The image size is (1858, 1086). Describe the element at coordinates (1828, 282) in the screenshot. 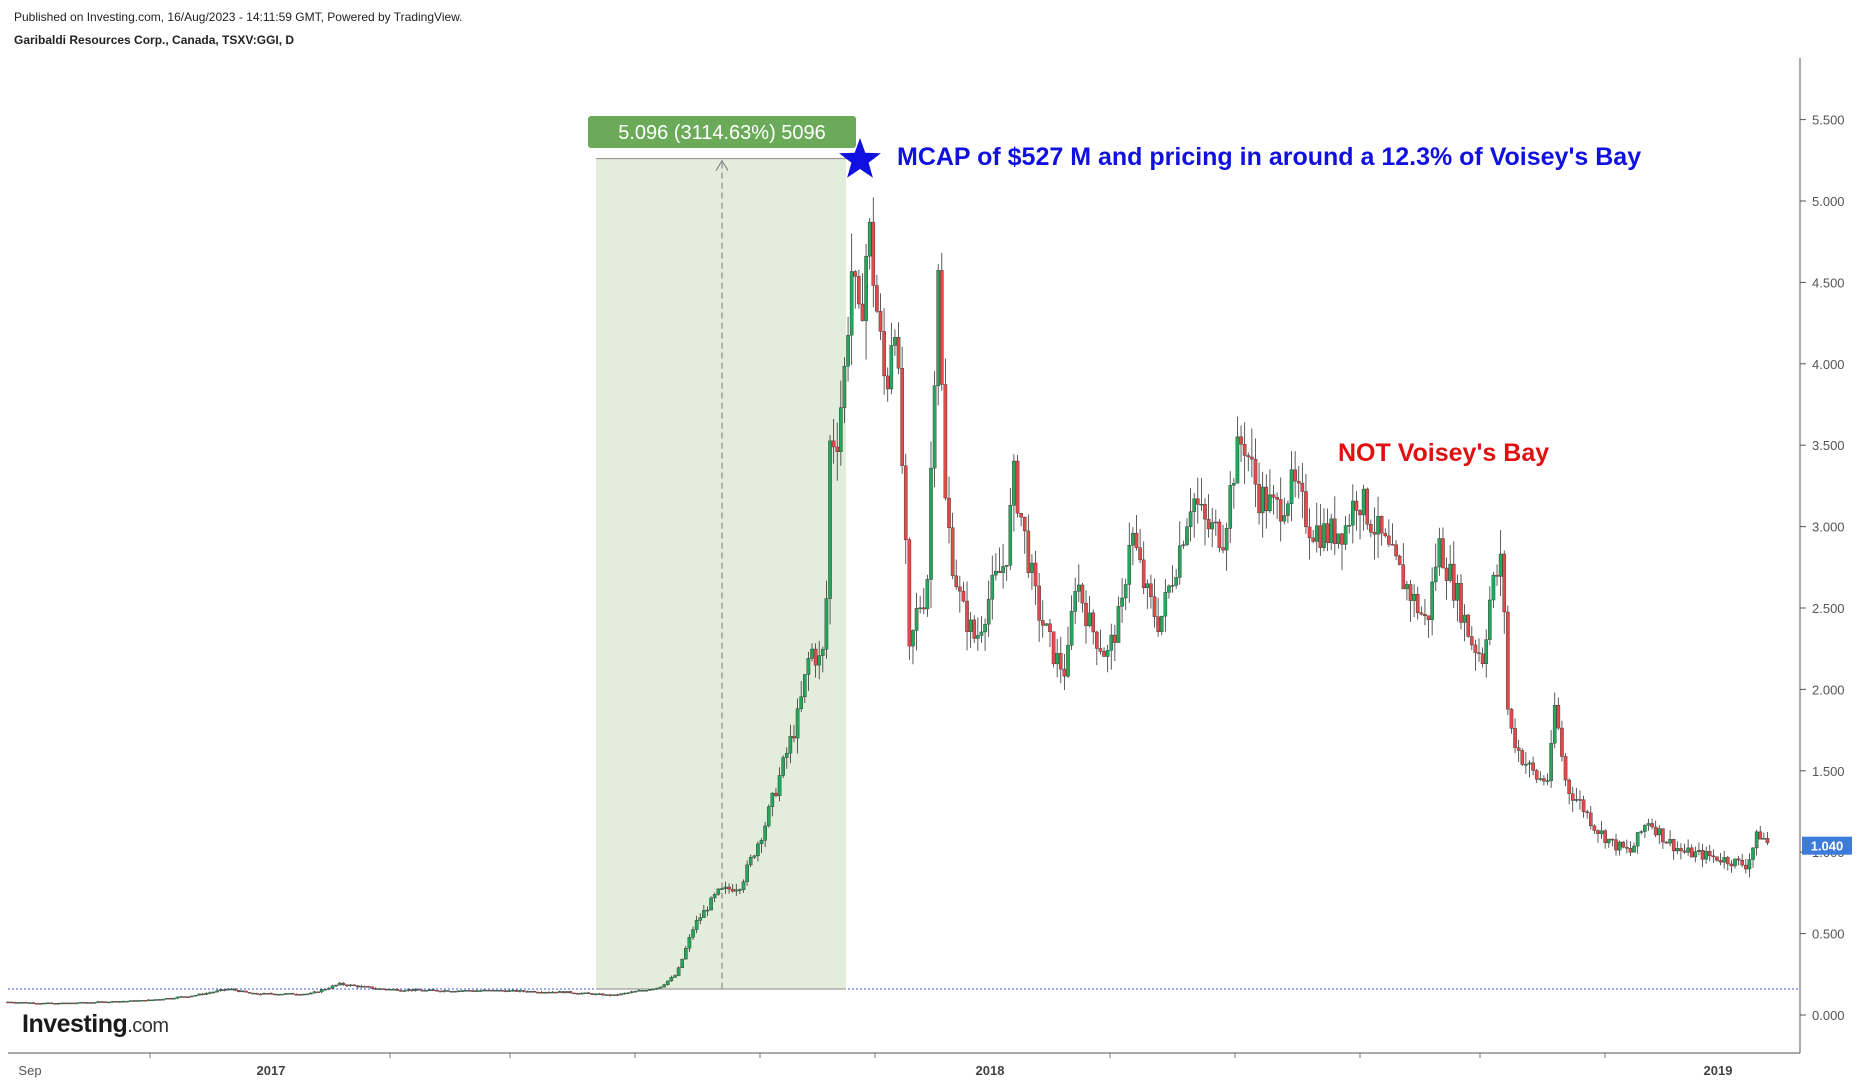

I see `y-tick-label: 4.500` at that location.